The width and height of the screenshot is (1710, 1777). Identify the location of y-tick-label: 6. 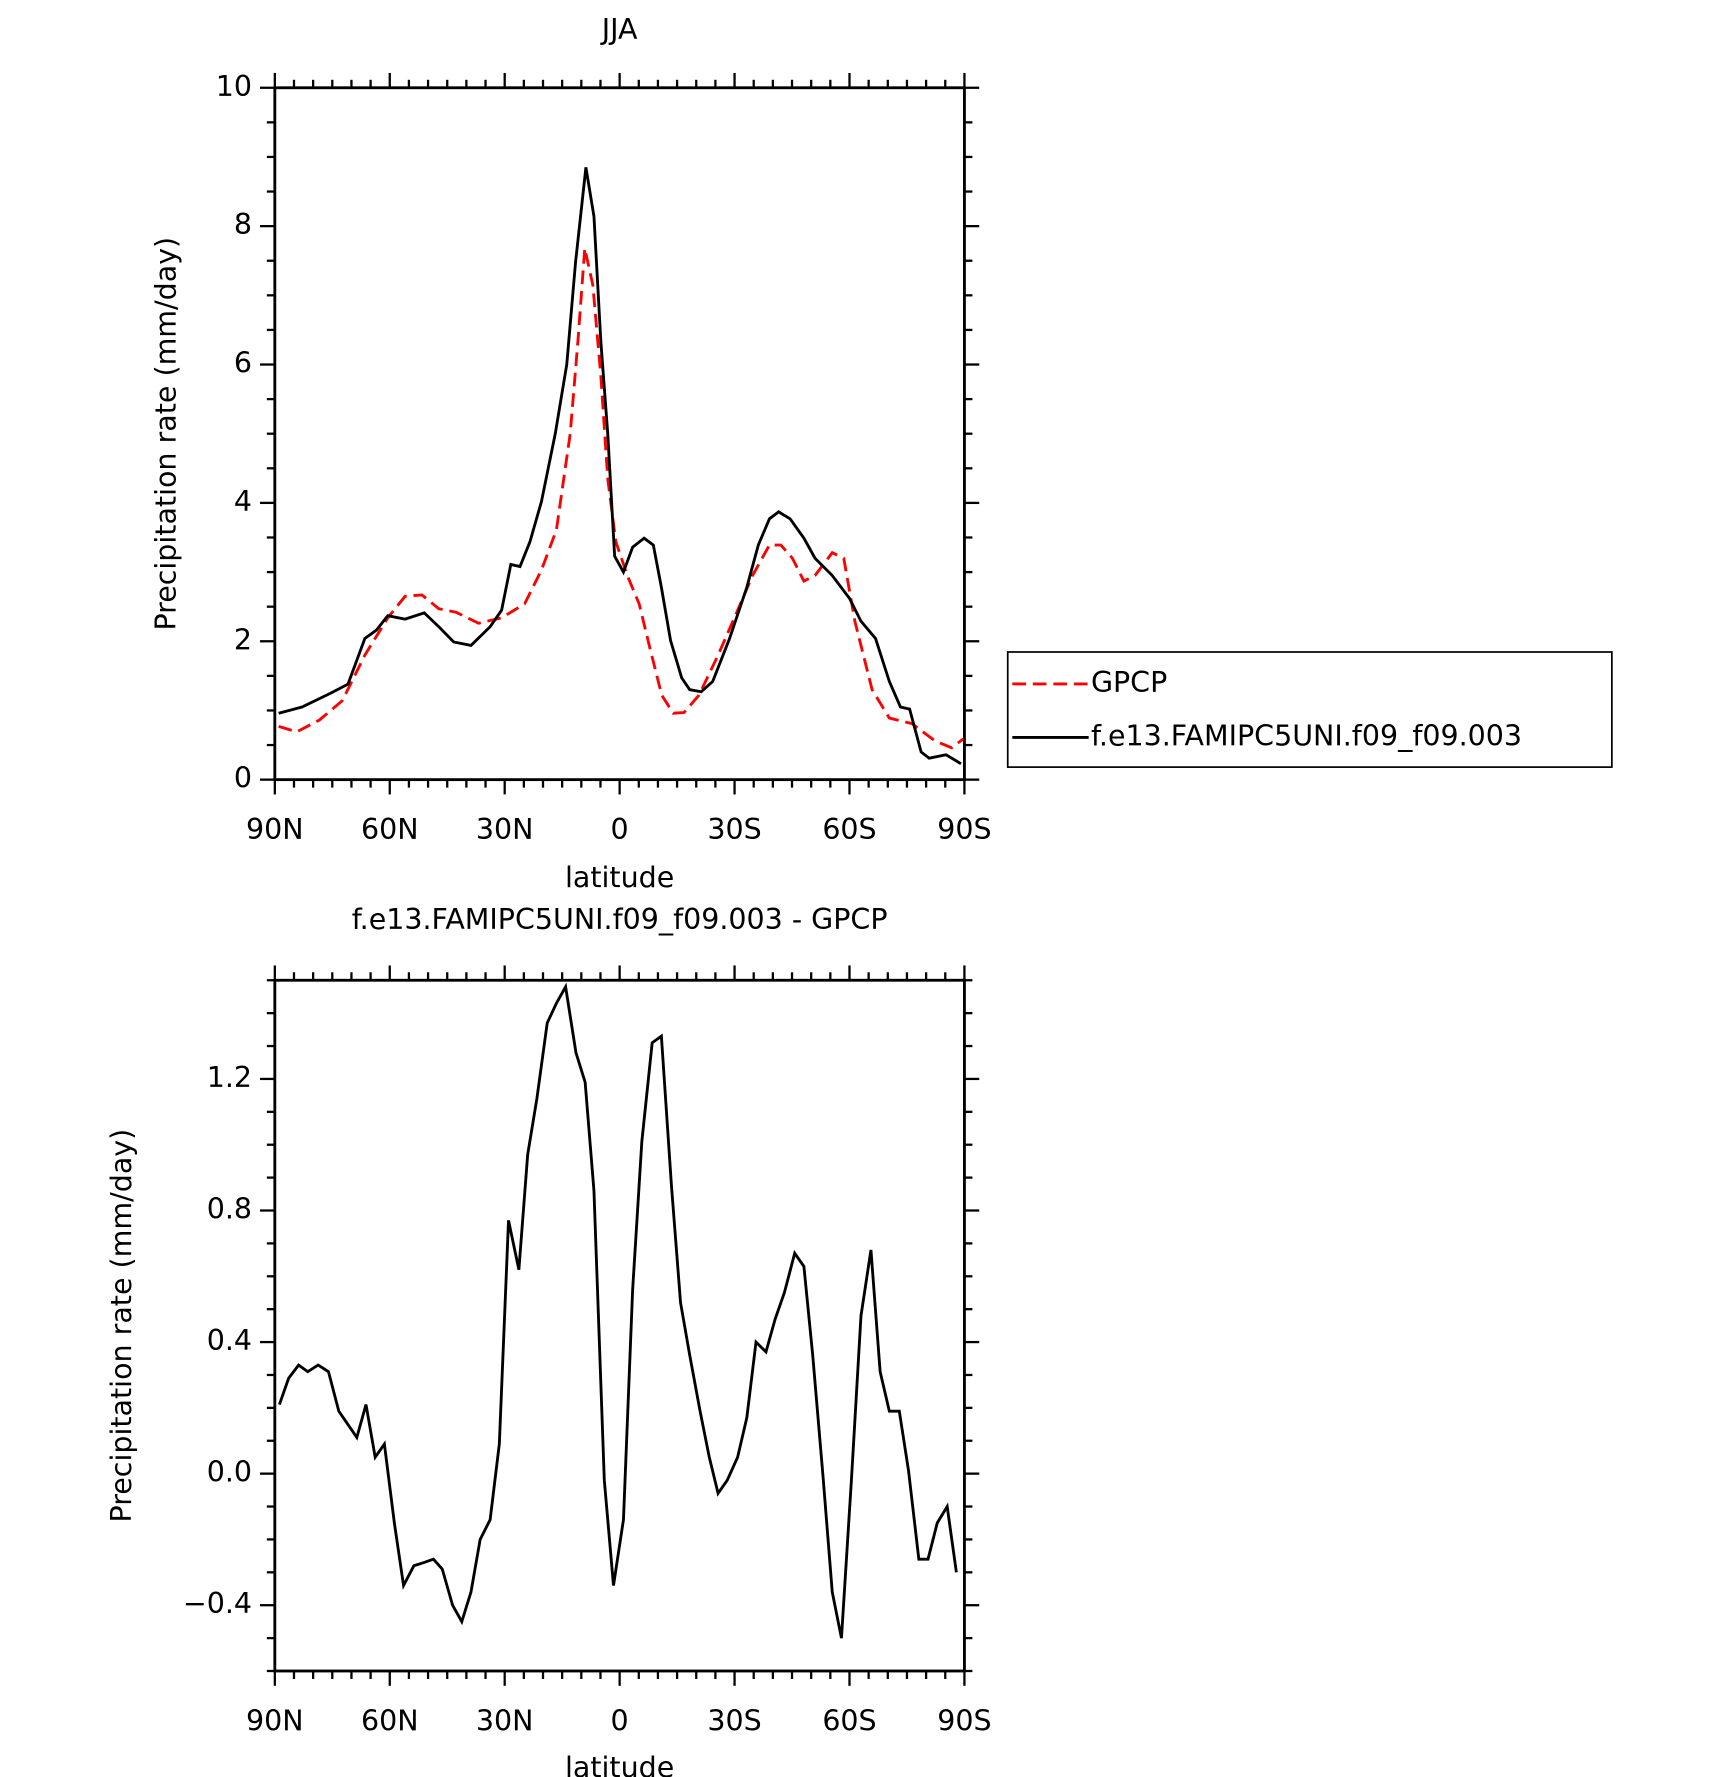
(243, 363).